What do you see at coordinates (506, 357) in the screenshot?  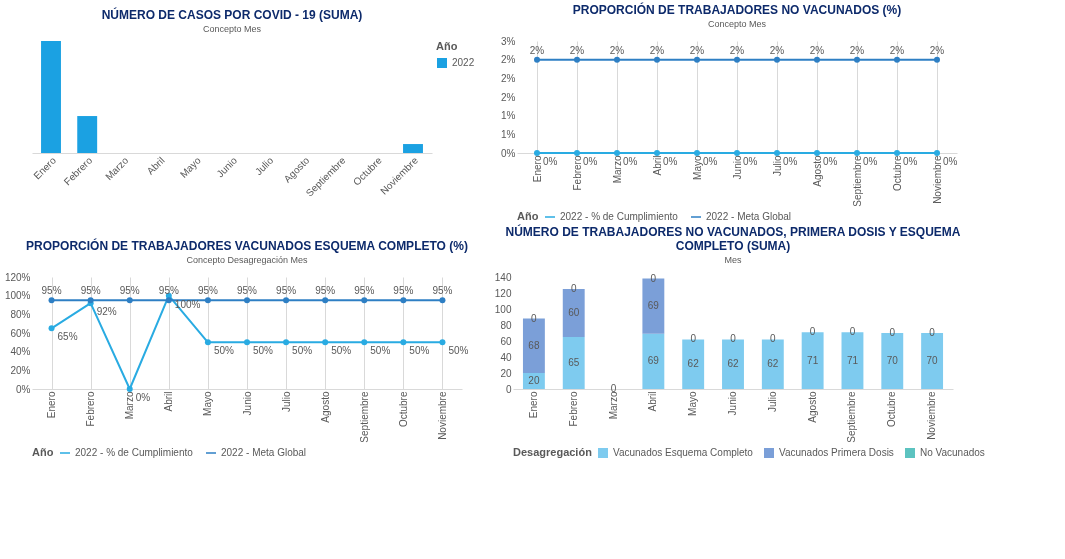 I see `y-tick-label: 40` at bounding box center [506, 357].